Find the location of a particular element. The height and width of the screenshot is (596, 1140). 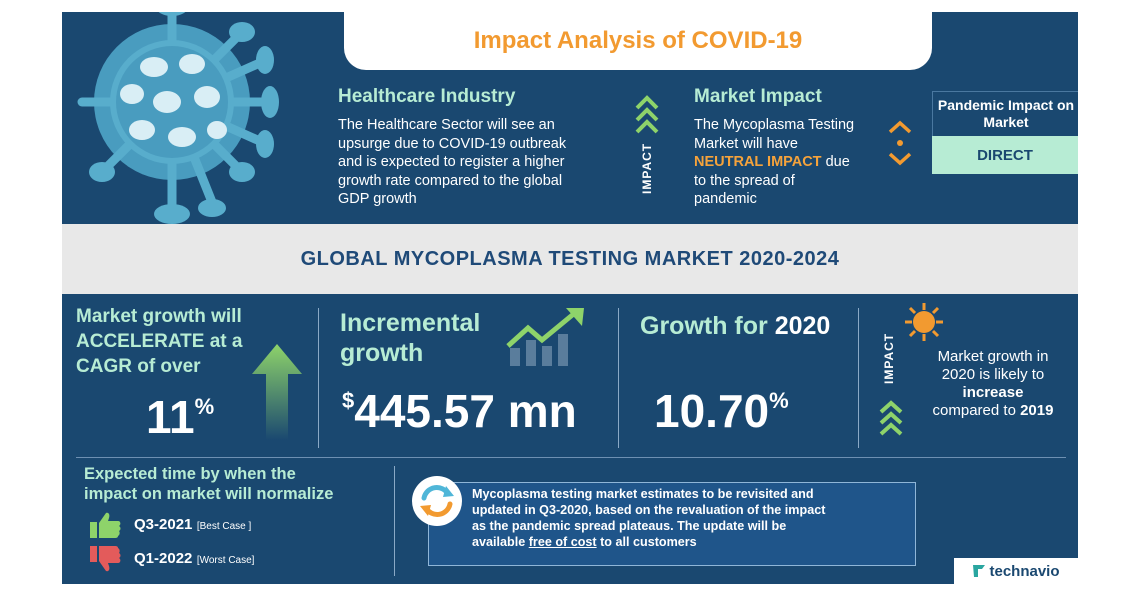

brand-name: technavio is located at coordinates (1024, 571).